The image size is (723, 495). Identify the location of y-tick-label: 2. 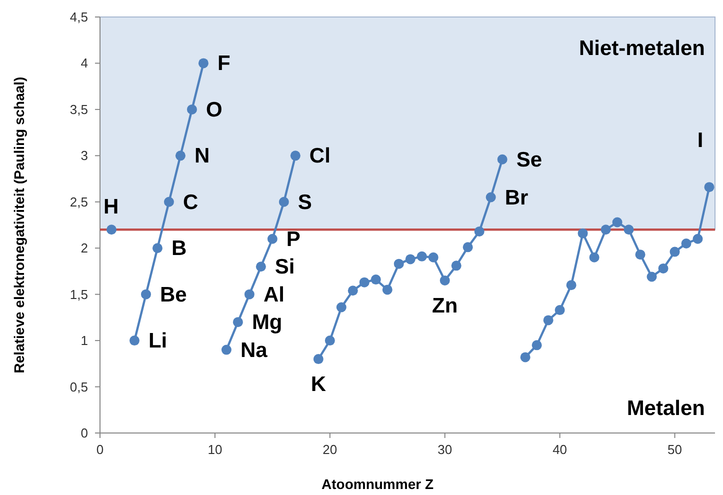
(84, 248).